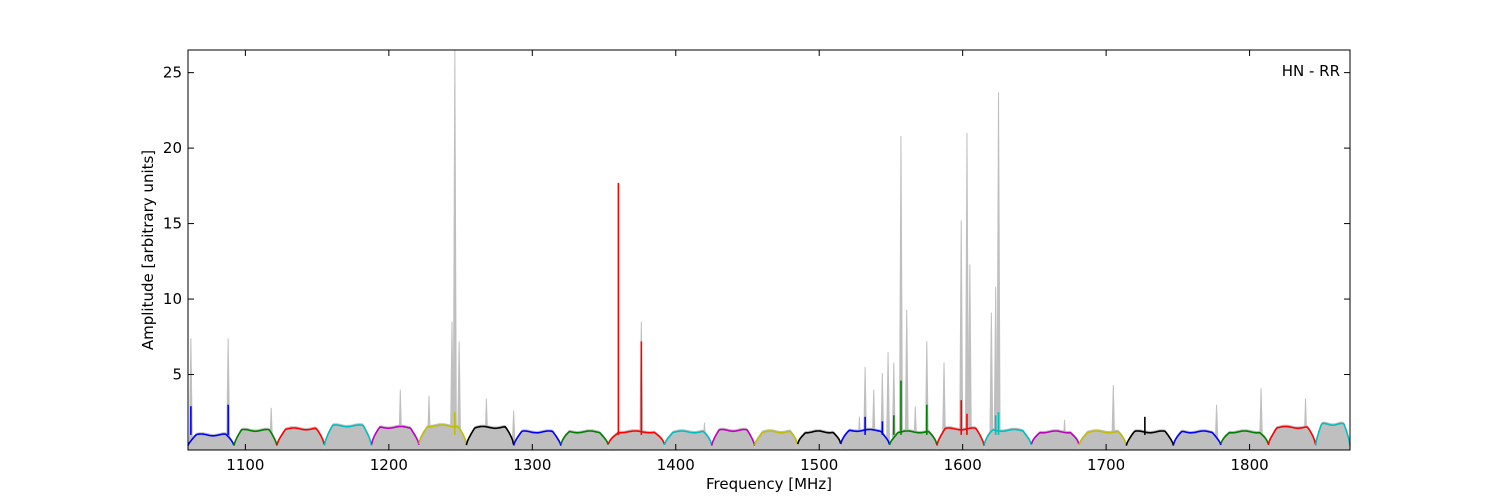 Image resolution: width=1500 pixels, height=500 pixels. I want to click on x-tick-label: 1500, so click(819, 465).